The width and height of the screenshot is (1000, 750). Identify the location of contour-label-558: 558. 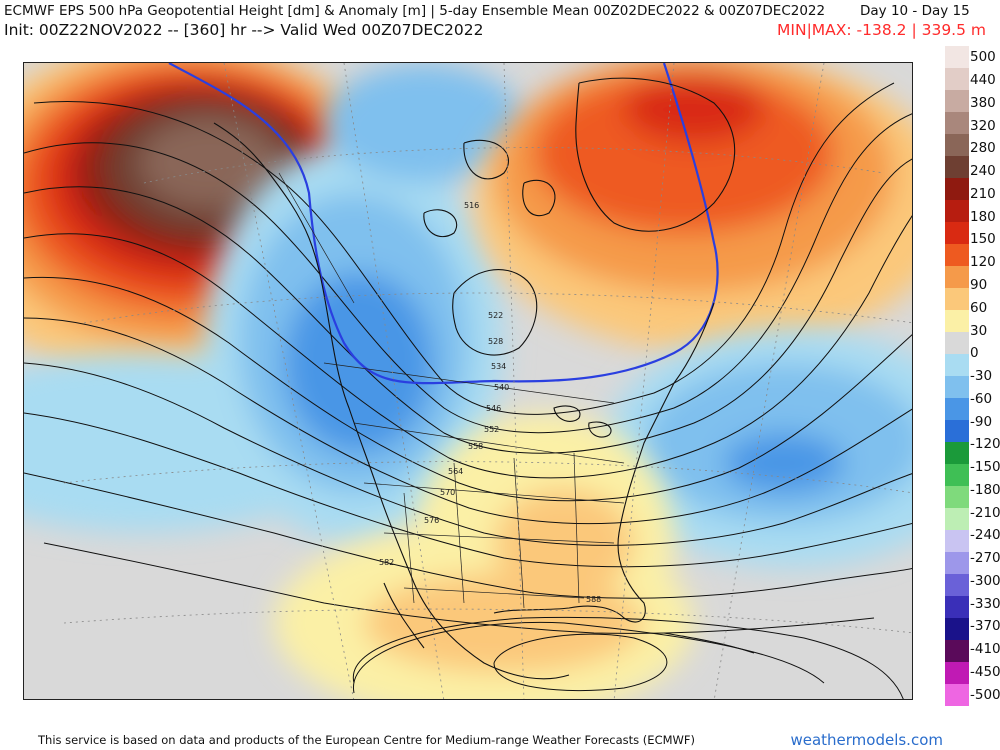
(475, 446).